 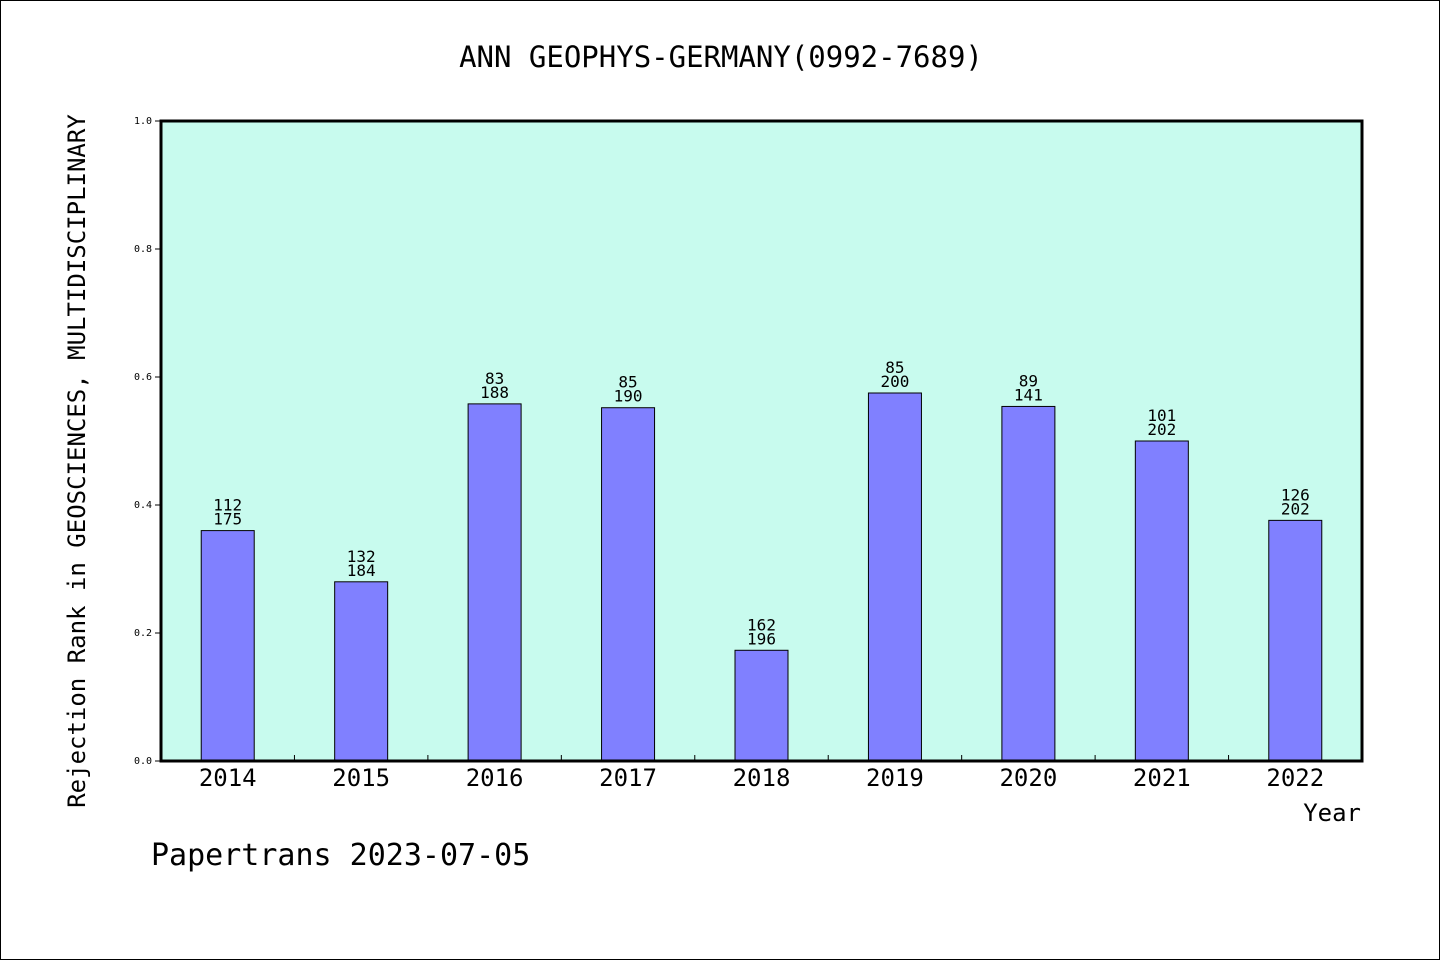 I want to click on y-tick-label: 1.0, so click(x=143, y=121).